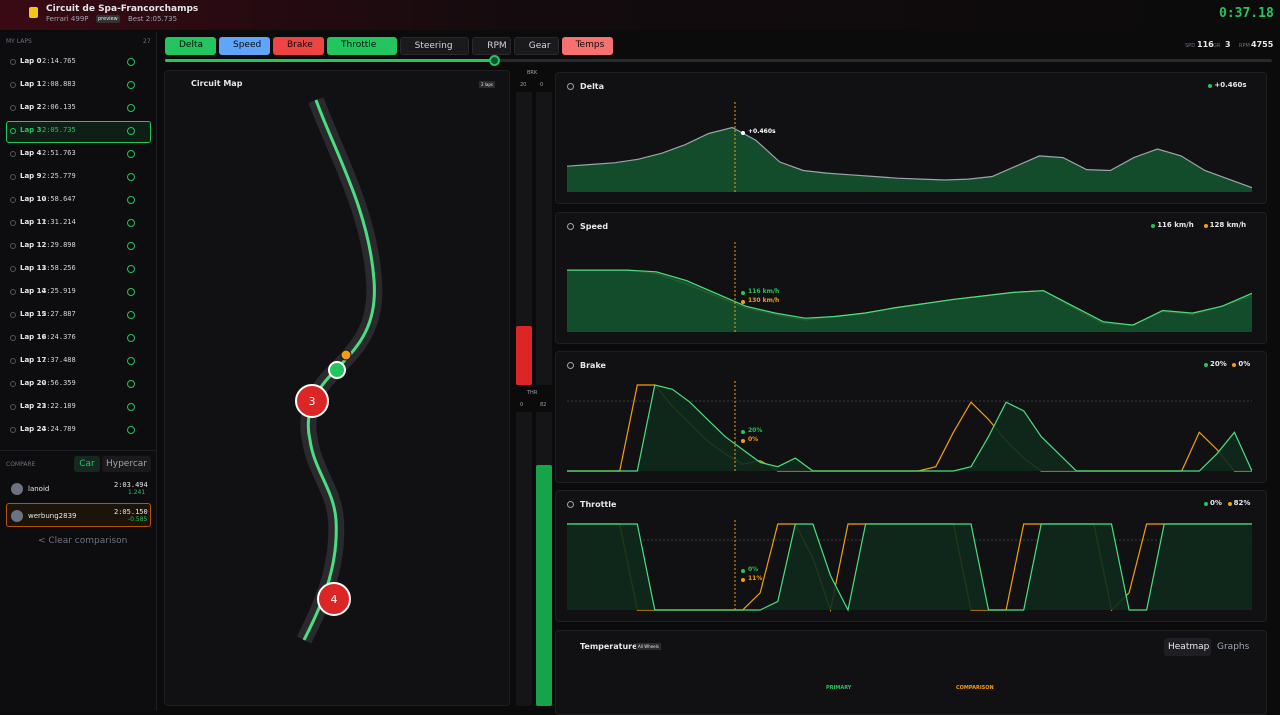  What do you see at coordinates (1218, 364) in the screenshot?
I see `legend-value: 20%` at bounding box center [1218, 364].